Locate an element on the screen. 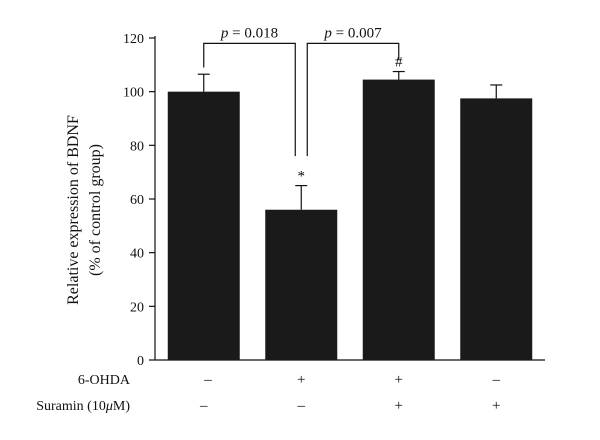 The image size is (600, 440). y-tick-label: 100 is located at coordinates (133, 93).